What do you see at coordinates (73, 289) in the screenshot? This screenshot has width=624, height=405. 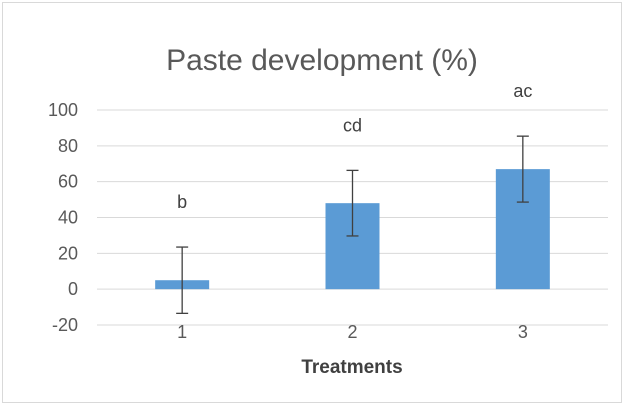 I see `y-tick-label: 0` at bounding box center [73, 289].